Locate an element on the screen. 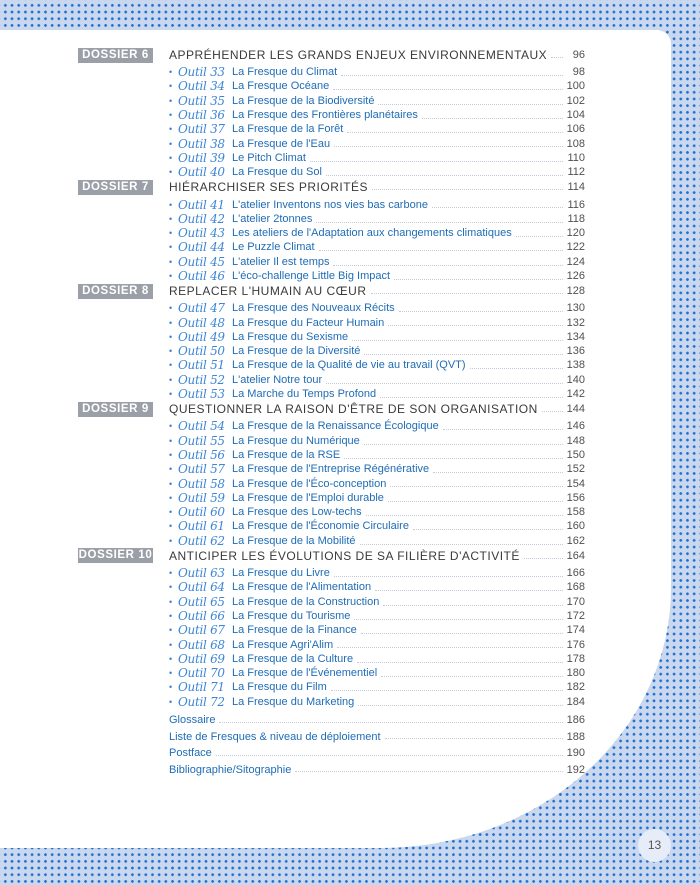 This screenshot has height=885, width=700. toc-entry: • Outil 50 La Fresque de la Diversité 136 is located at coordinates (331, 351).